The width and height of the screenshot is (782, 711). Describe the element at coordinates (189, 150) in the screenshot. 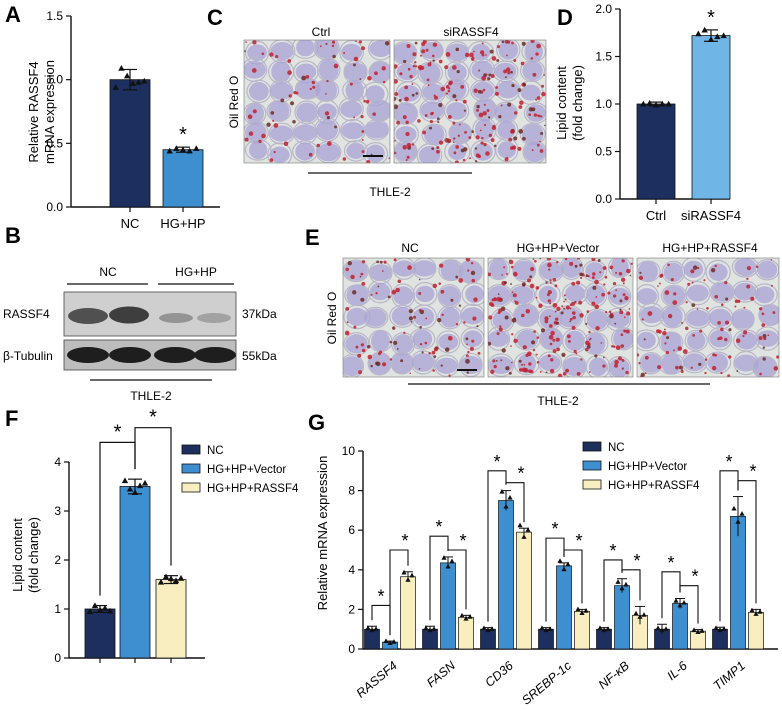

I see `panel-a-data-point` at that location.